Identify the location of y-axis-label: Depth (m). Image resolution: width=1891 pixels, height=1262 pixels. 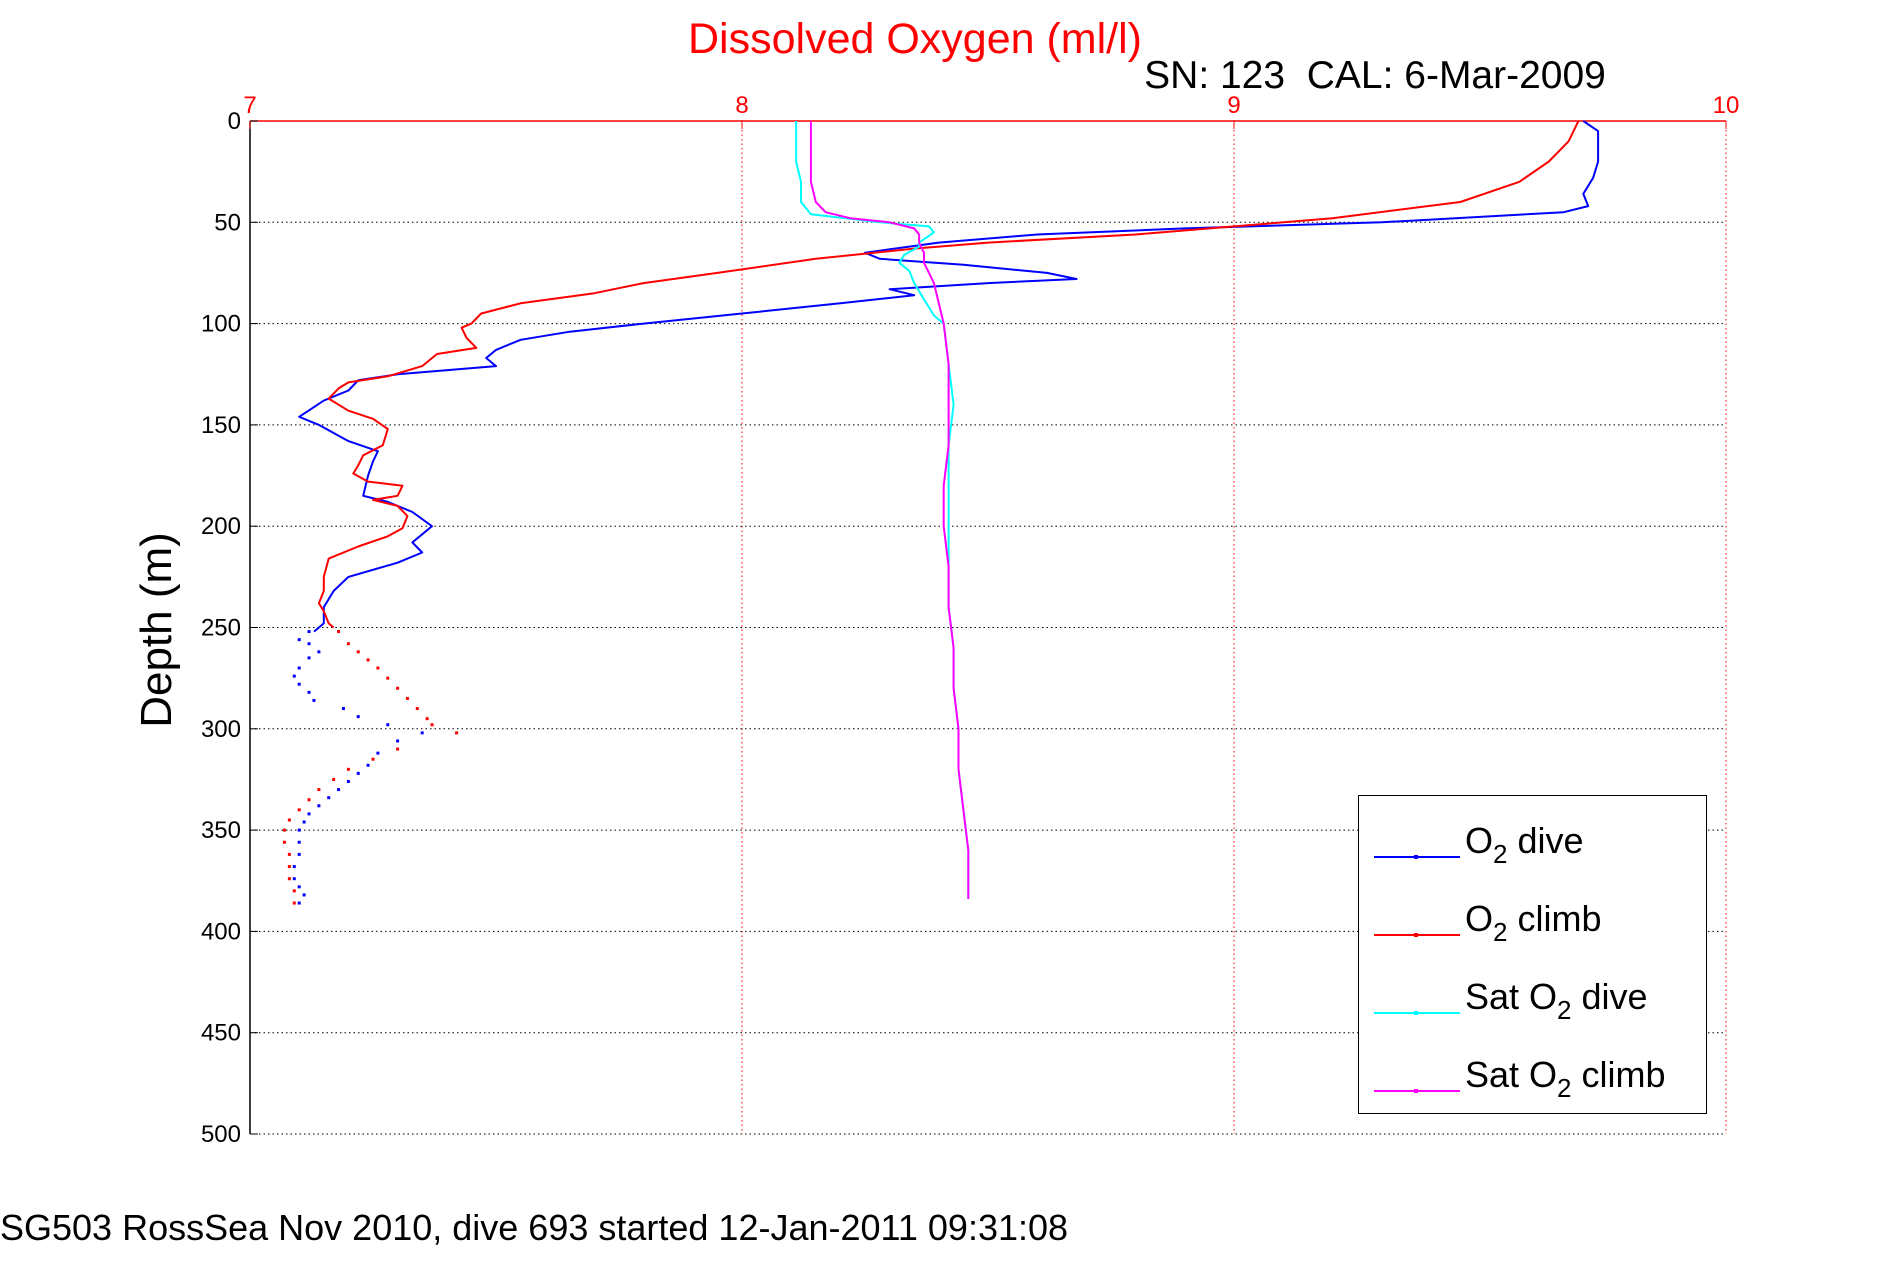
(156, 630).